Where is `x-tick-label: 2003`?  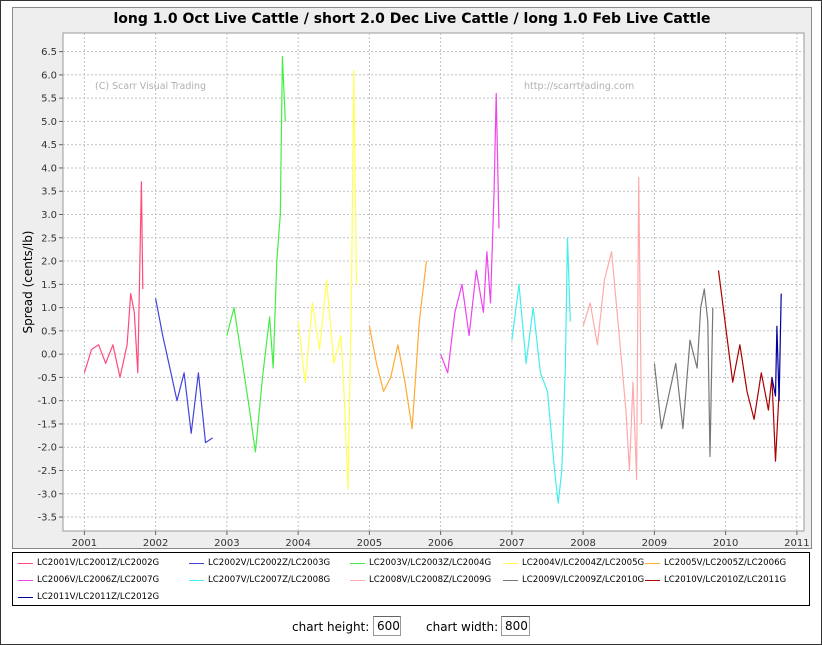 x-tick-label: 2003 is located at coordinates (226, 543).